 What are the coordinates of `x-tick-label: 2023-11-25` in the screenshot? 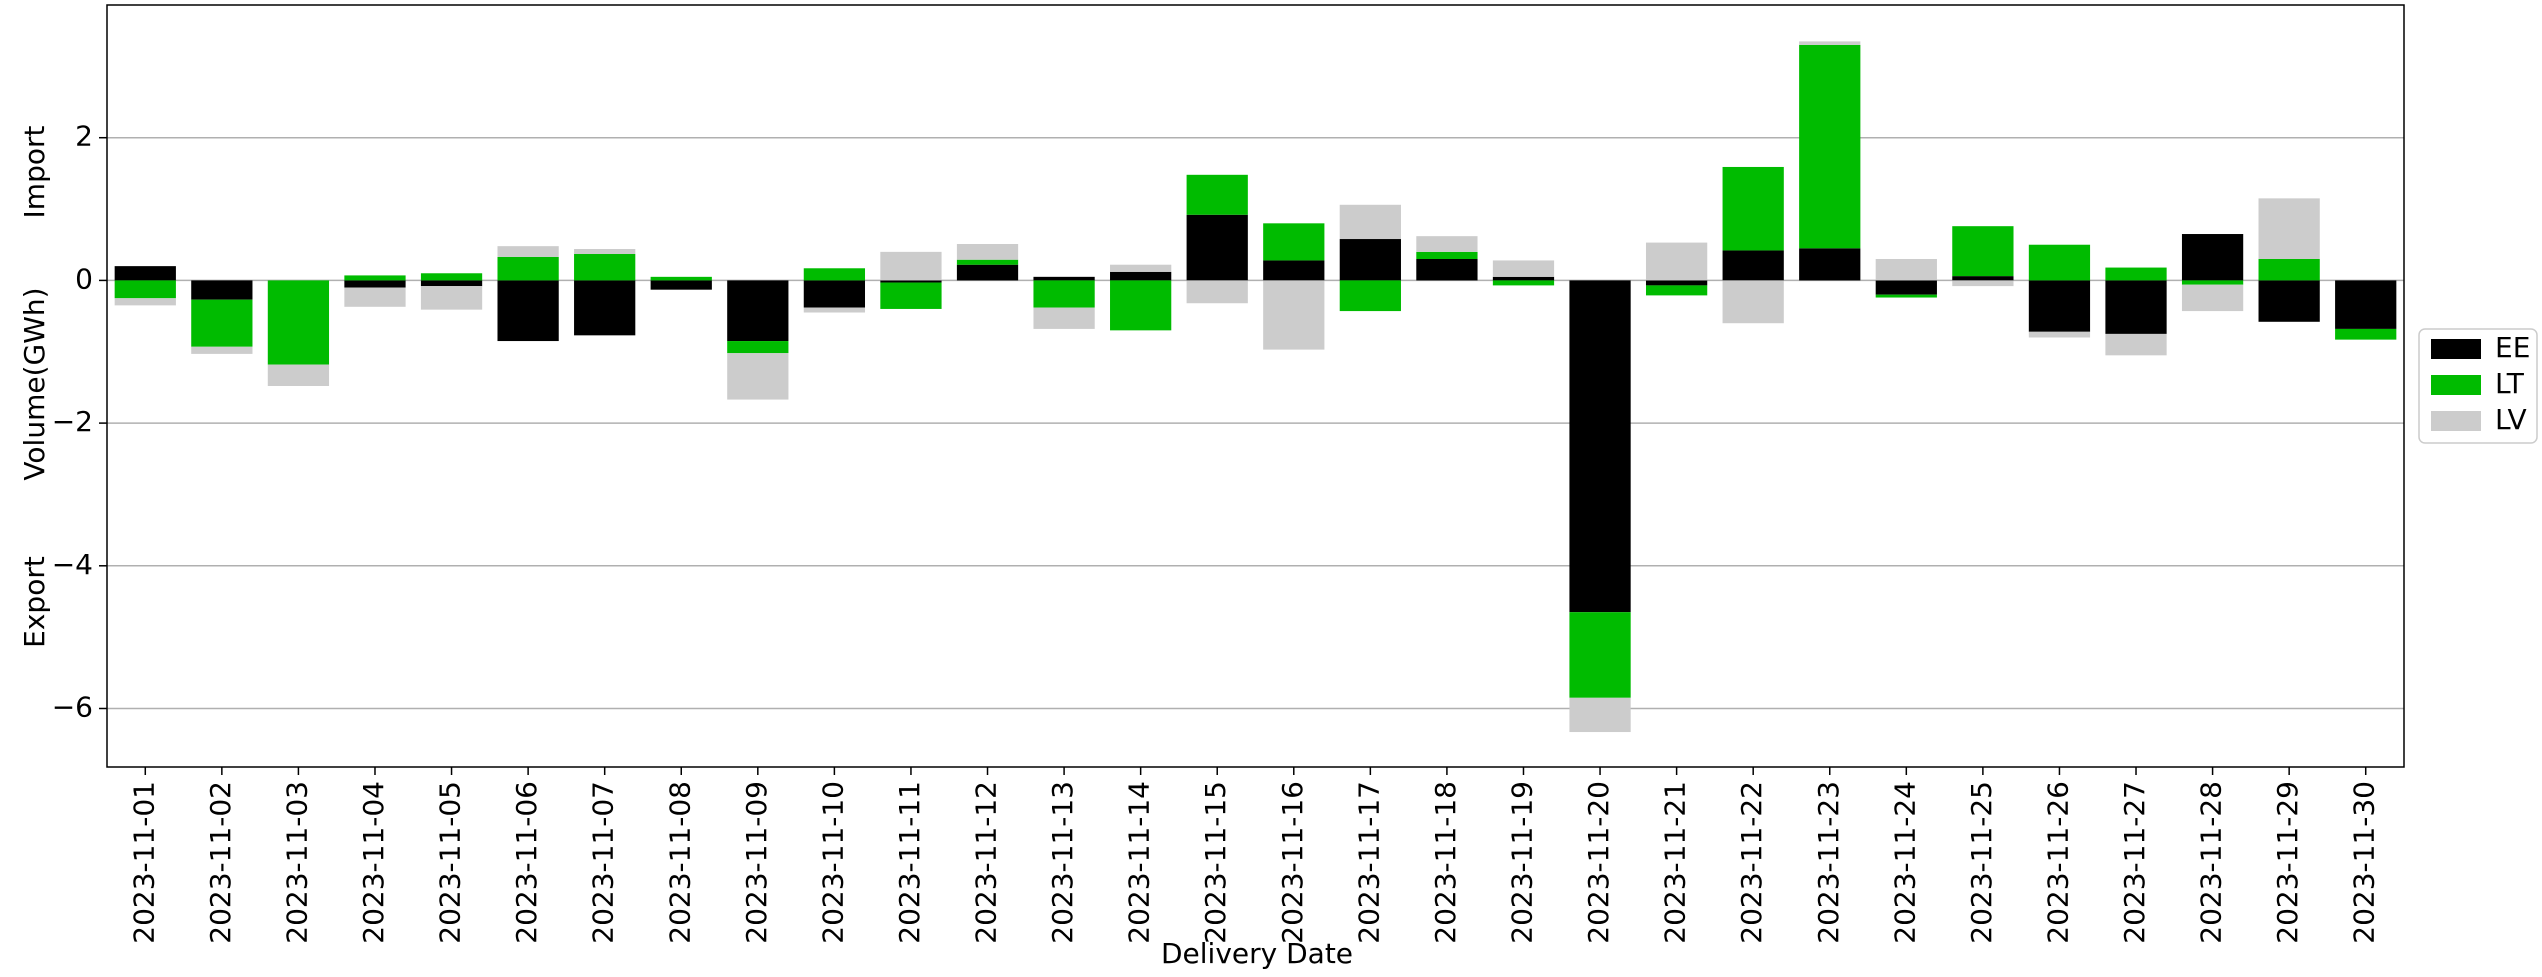 It's located at (1981, 862).